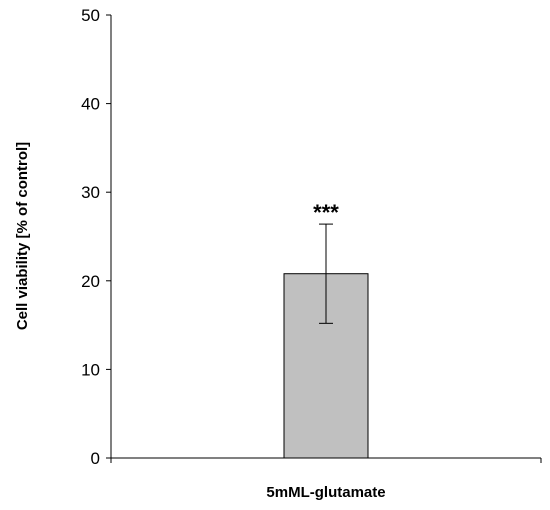 This screenshot has height=510, width=550. What do you see at coordinates (95, 458) in the screenshot?
I see `y-tick-label-0: 0` at bounding box center [95, 458].